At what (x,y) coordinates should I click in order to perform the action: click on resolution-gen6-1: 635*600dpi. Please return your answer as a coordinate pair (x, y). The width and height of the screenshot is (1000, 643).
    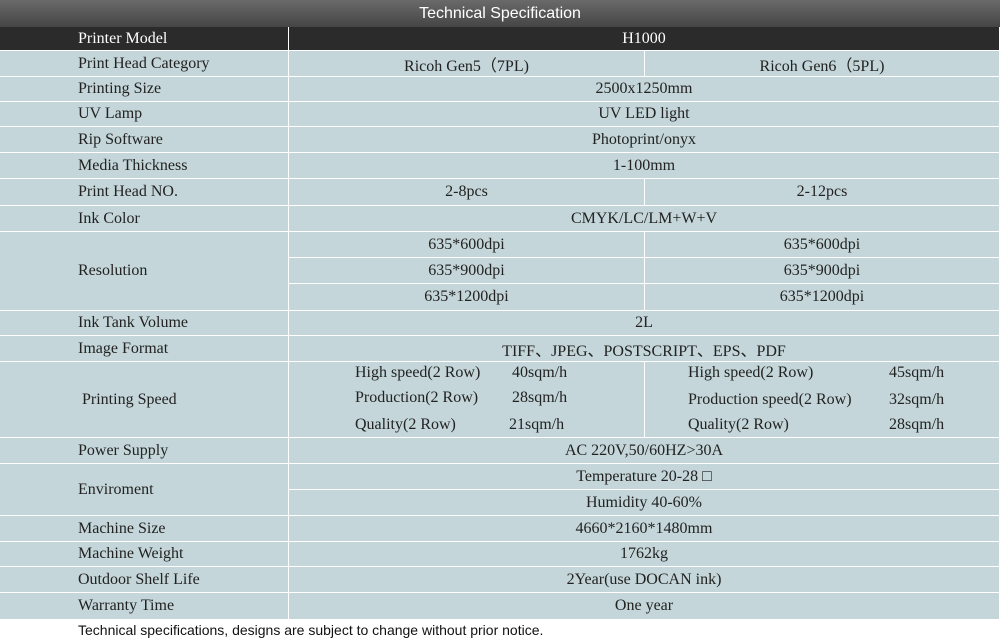
    Looking at the image, I should click on (822, 245).